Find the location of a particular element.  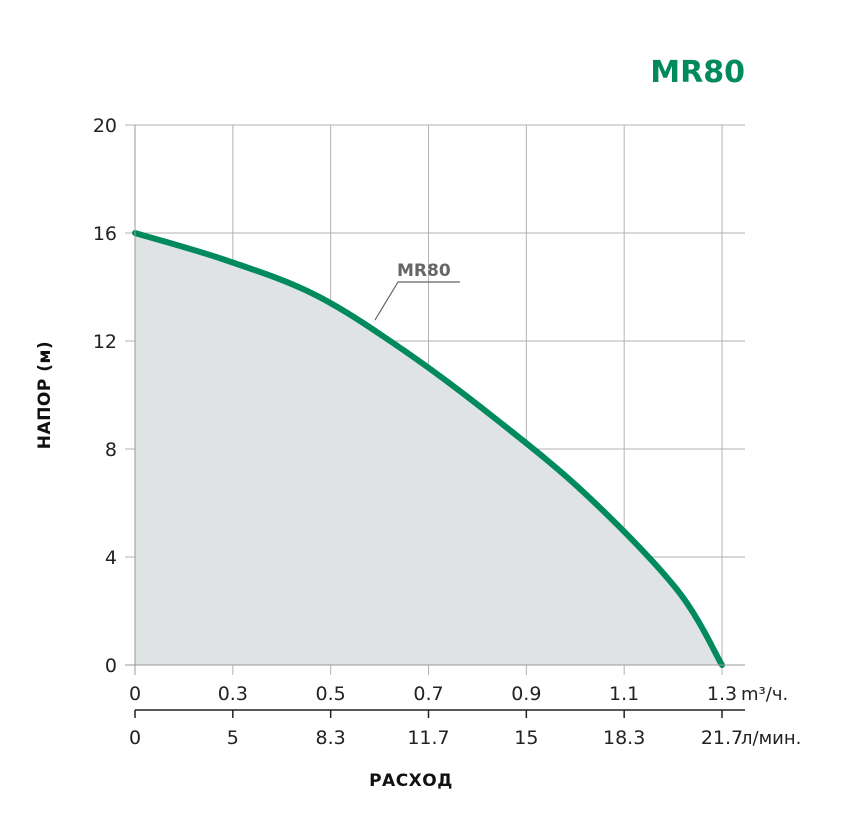

x-tick-label-primary: 0.5 is located at coordinates (331, 694).